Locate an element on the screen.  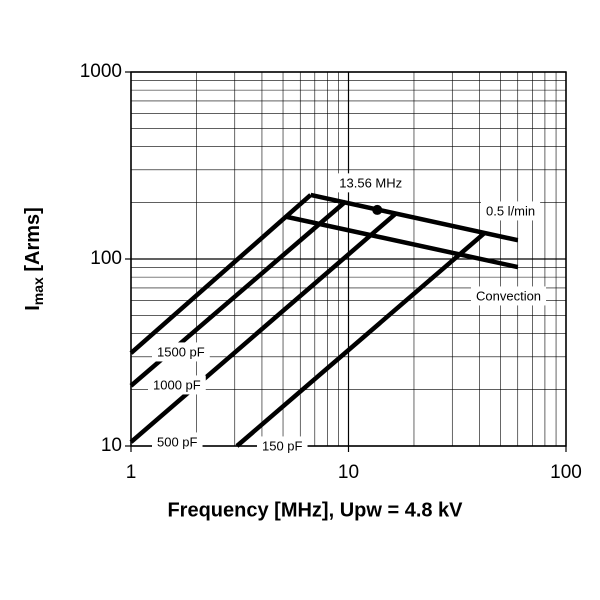
series-label: 0.5 l/min is located at coordinates (510, 210).